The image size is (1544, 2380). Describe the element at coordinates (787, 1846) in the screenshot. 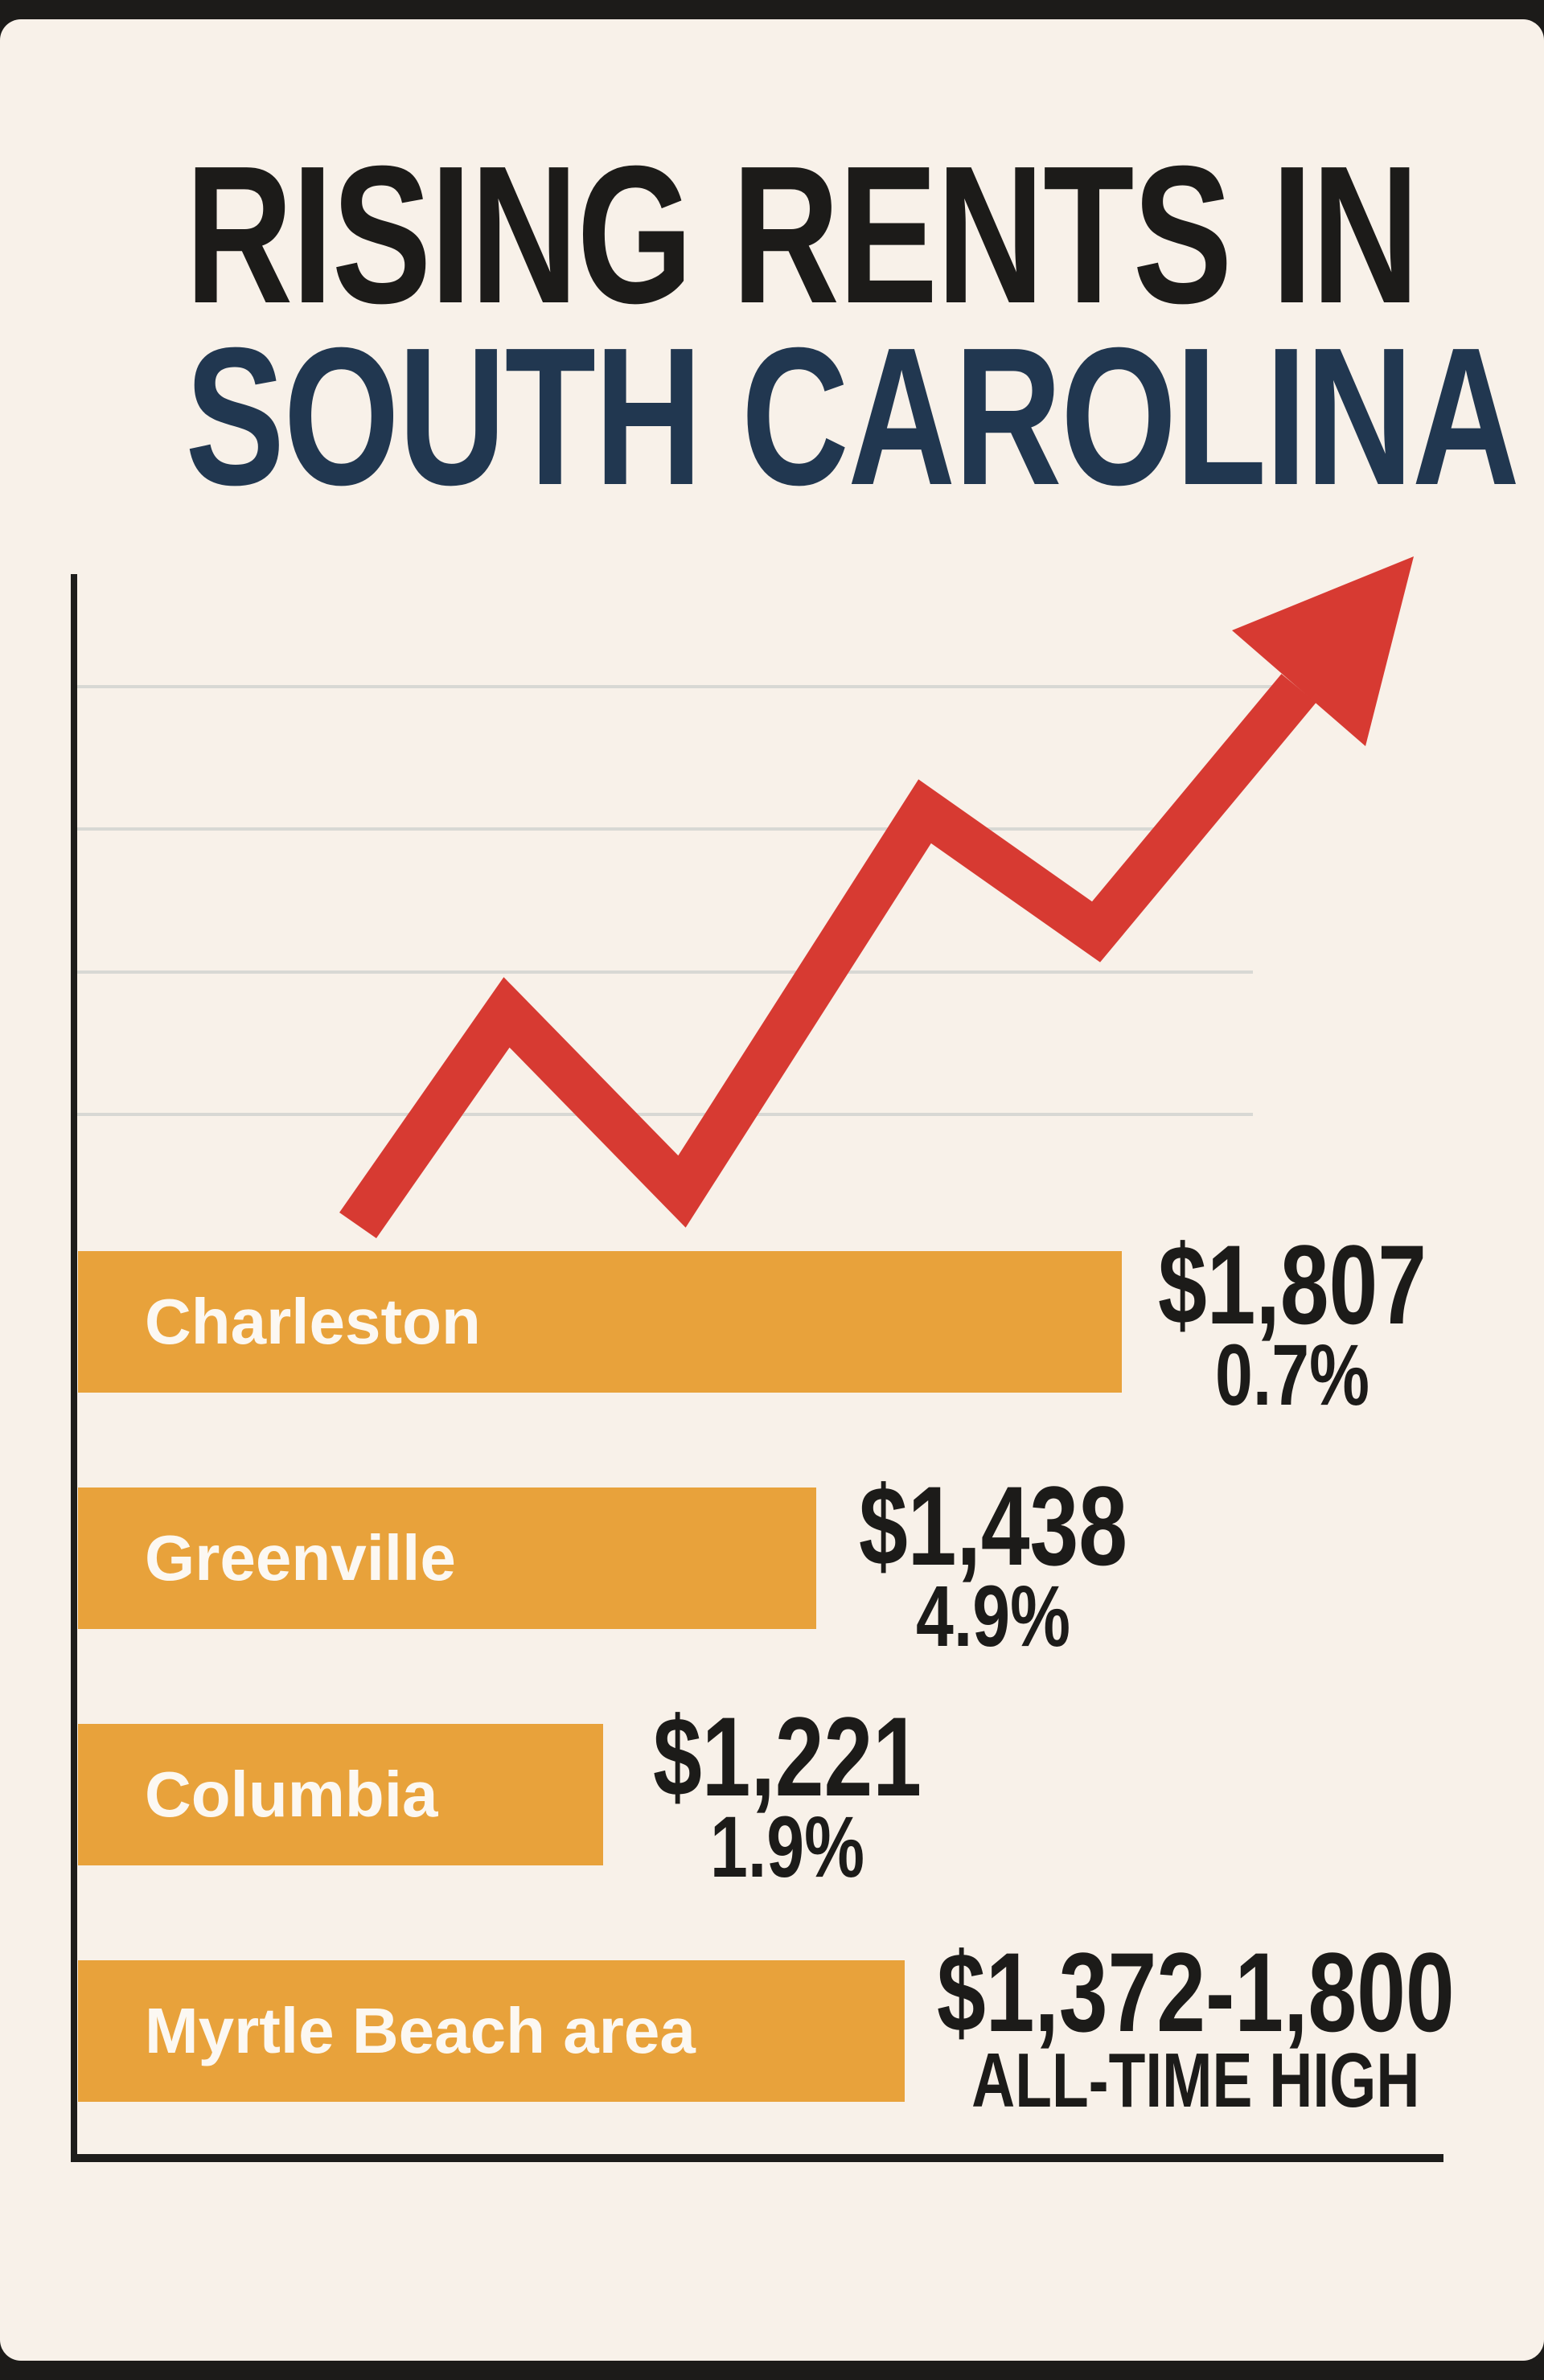

I see `rent-change: 1.9%` at that location.